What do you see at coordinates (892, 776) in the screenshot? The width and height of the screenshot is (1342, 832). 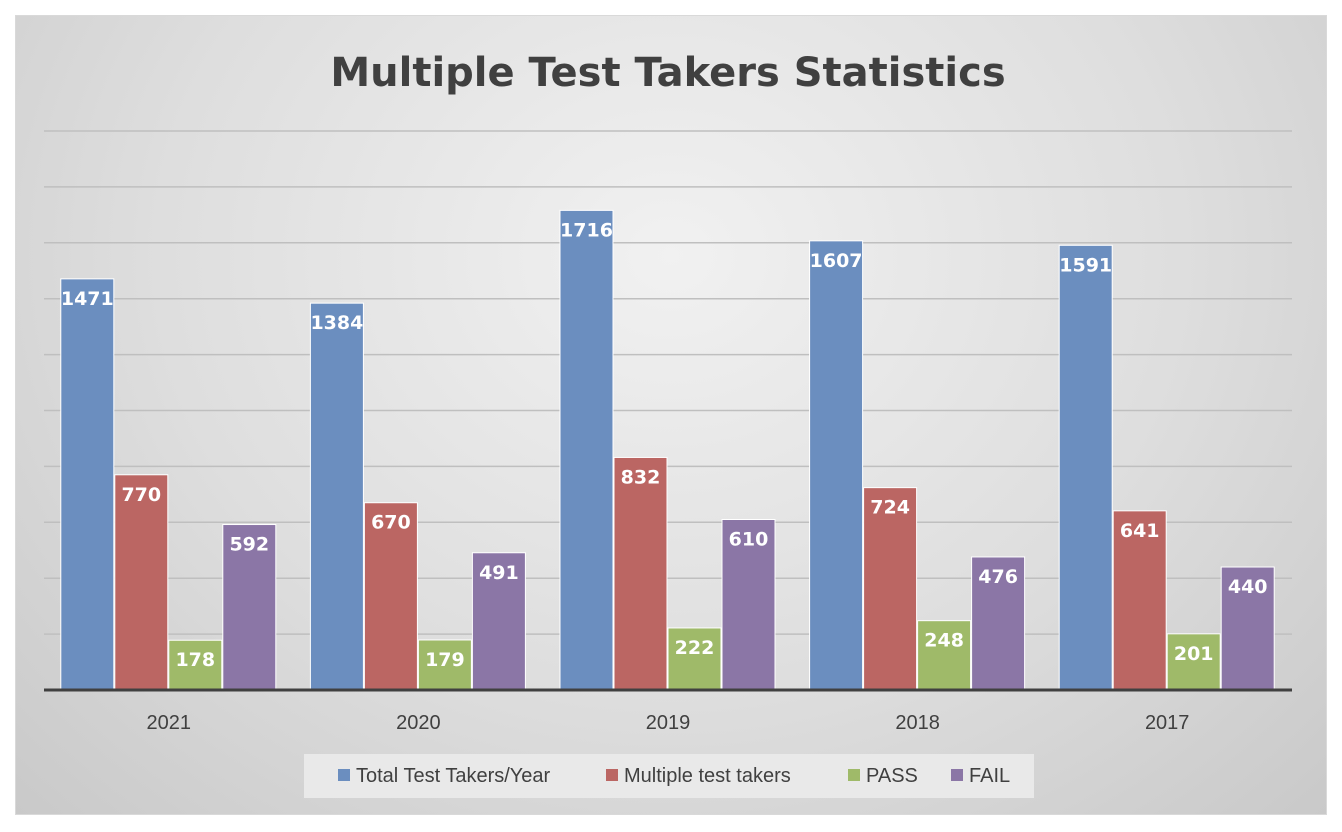 I see `legend-label: PASS` at bounding box center [892, 776].